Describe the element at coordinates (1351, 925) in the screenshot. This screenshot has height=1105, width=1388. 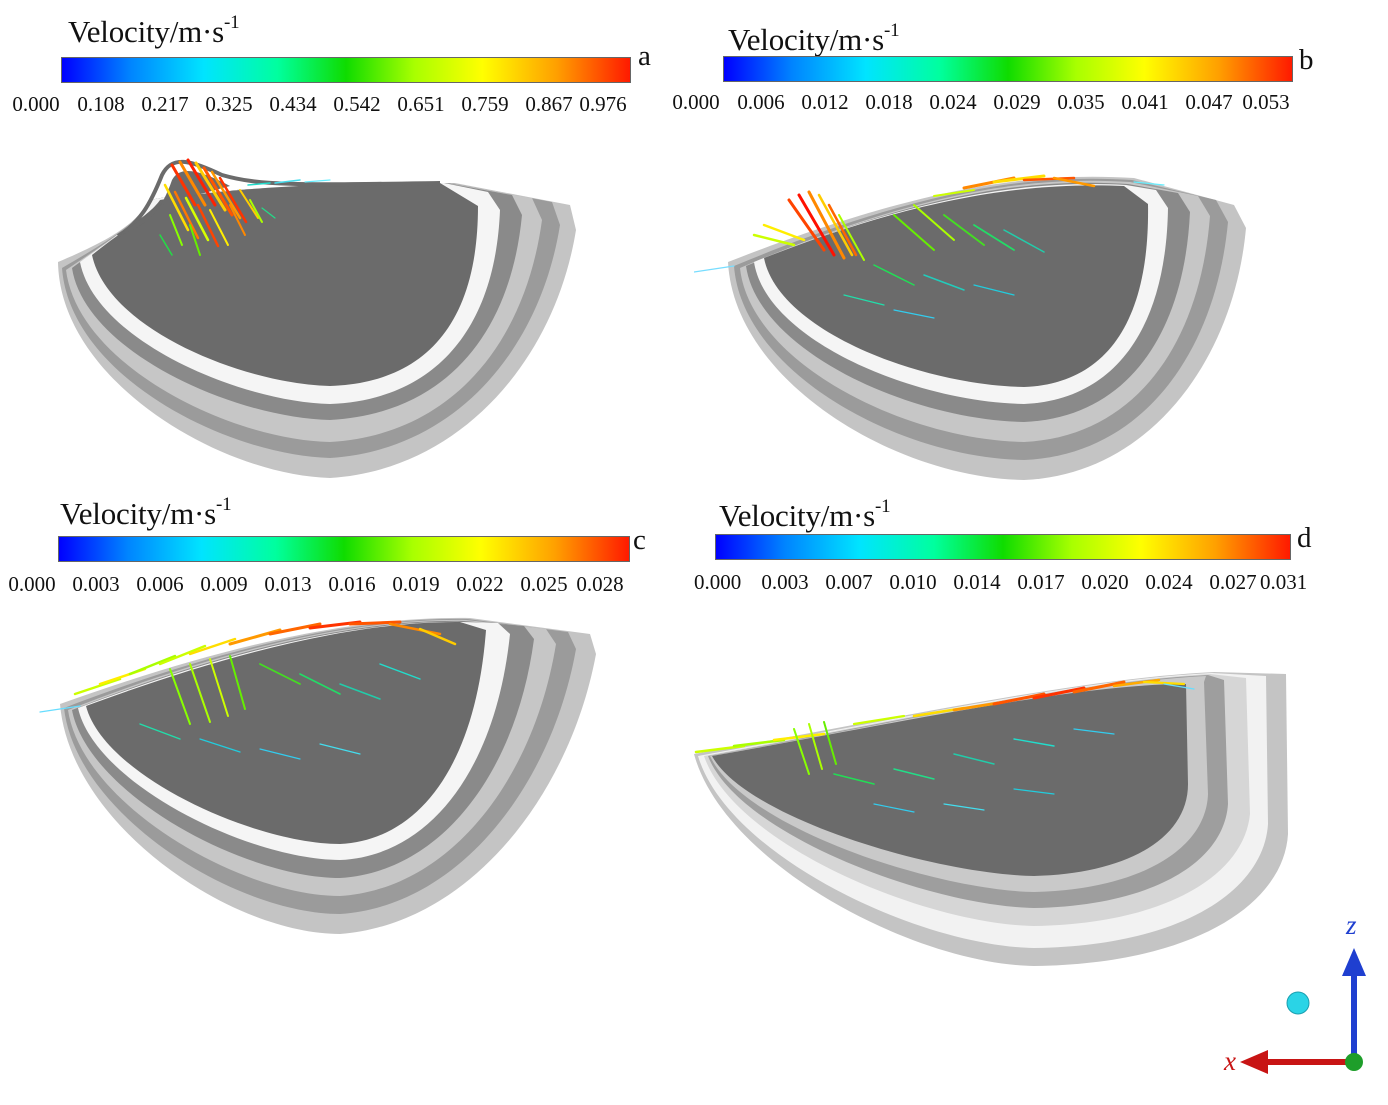
I see `axis-label-z: z` at that location.